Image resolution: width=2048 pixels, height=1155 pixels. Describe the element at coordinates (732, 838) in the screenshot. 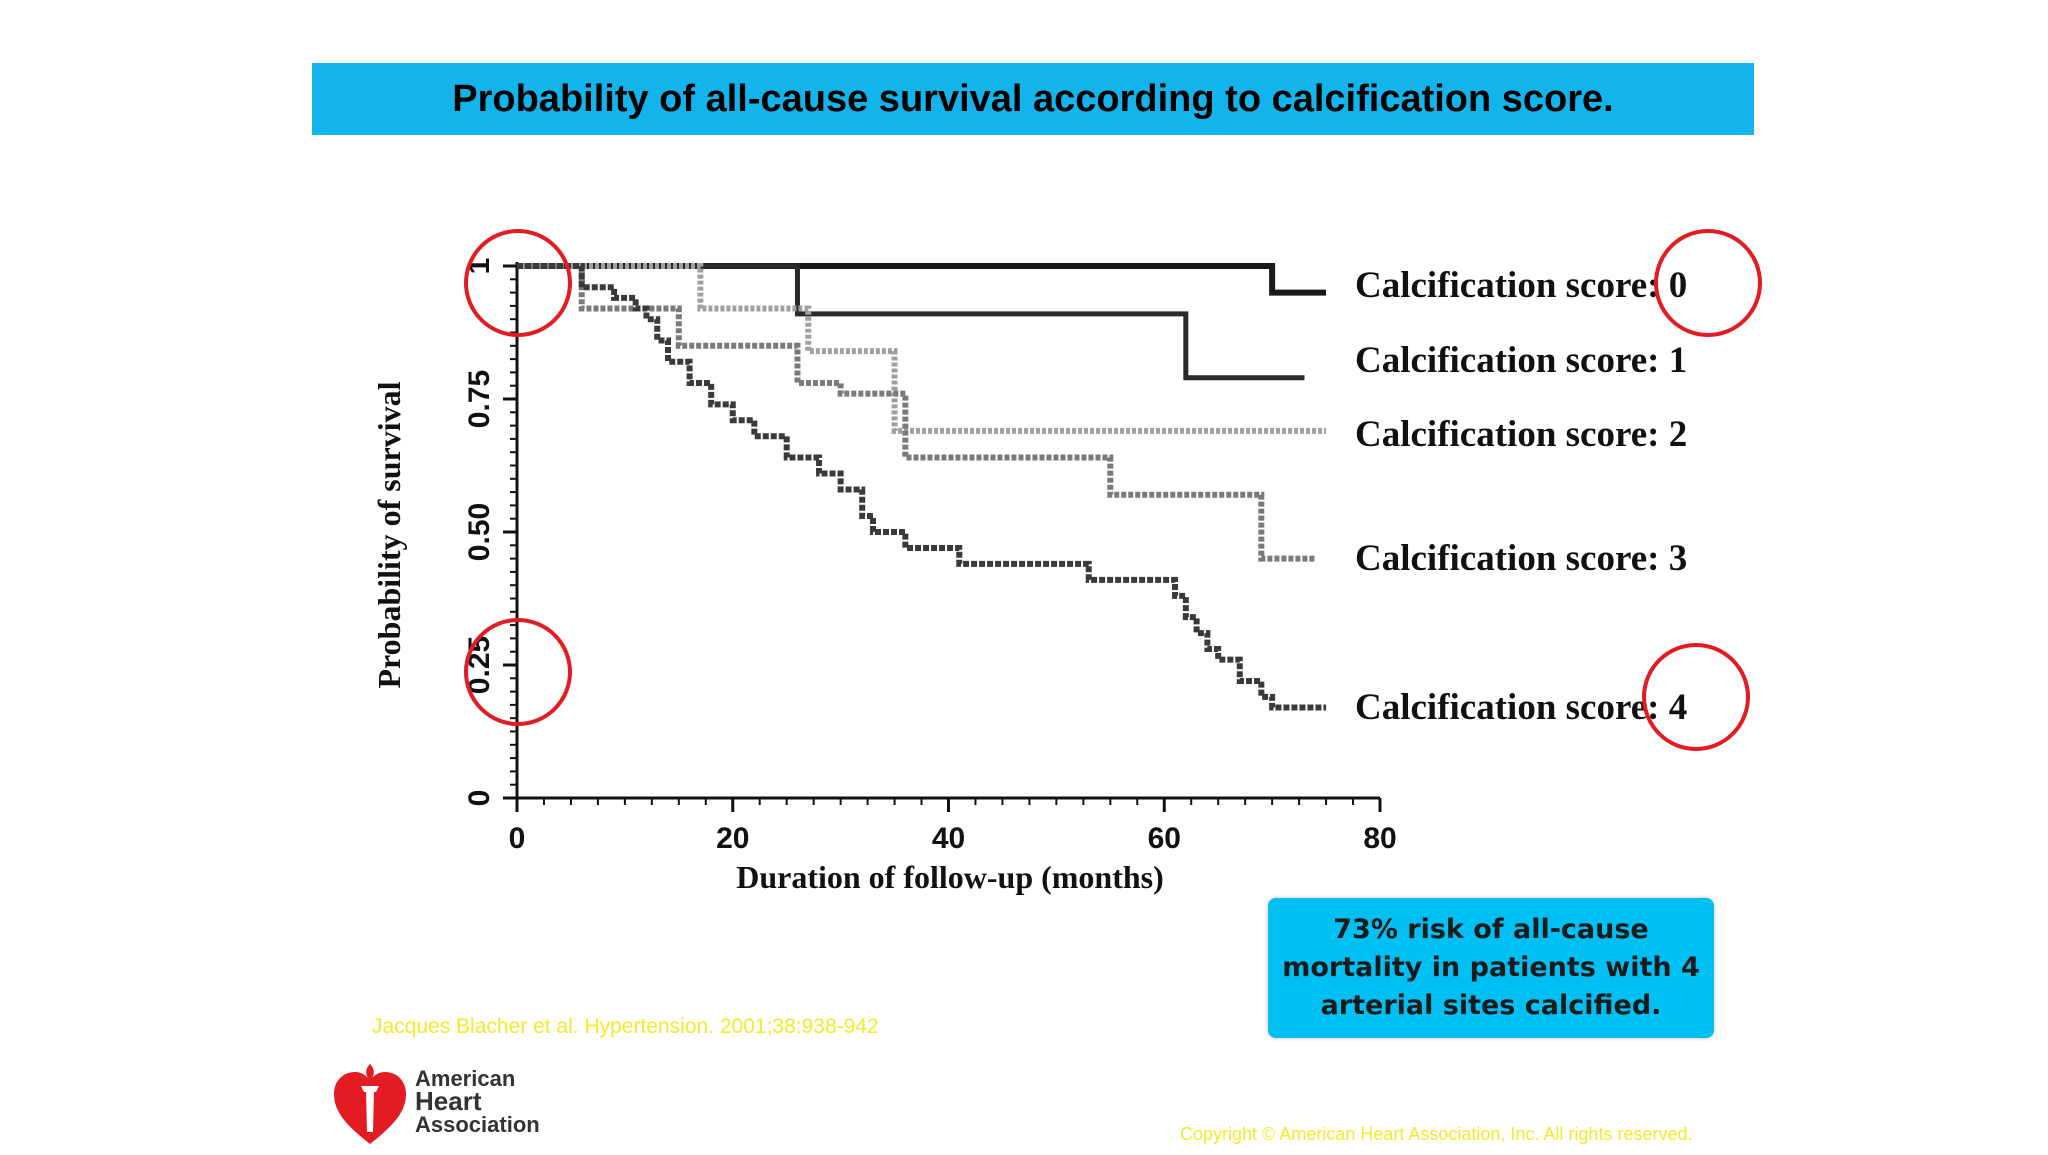

I see `x-tick-label: 20` at that location.